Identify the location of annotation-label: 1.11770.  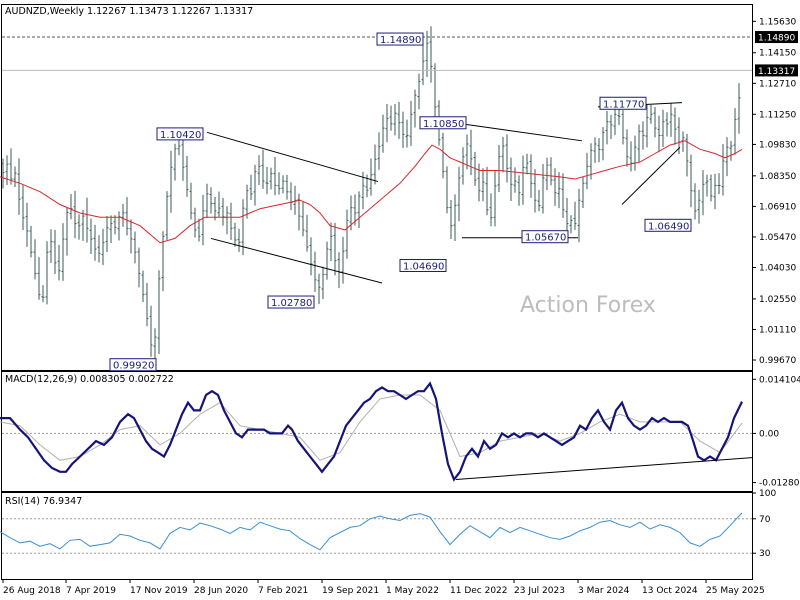
(623, 103).